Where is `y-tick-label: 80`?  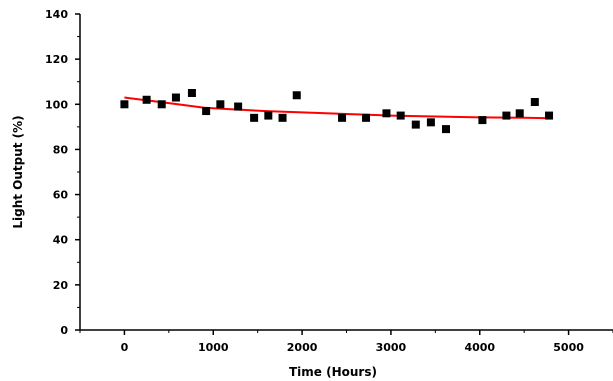
y-tick-label: 80 is located at coordinates (61, 149).